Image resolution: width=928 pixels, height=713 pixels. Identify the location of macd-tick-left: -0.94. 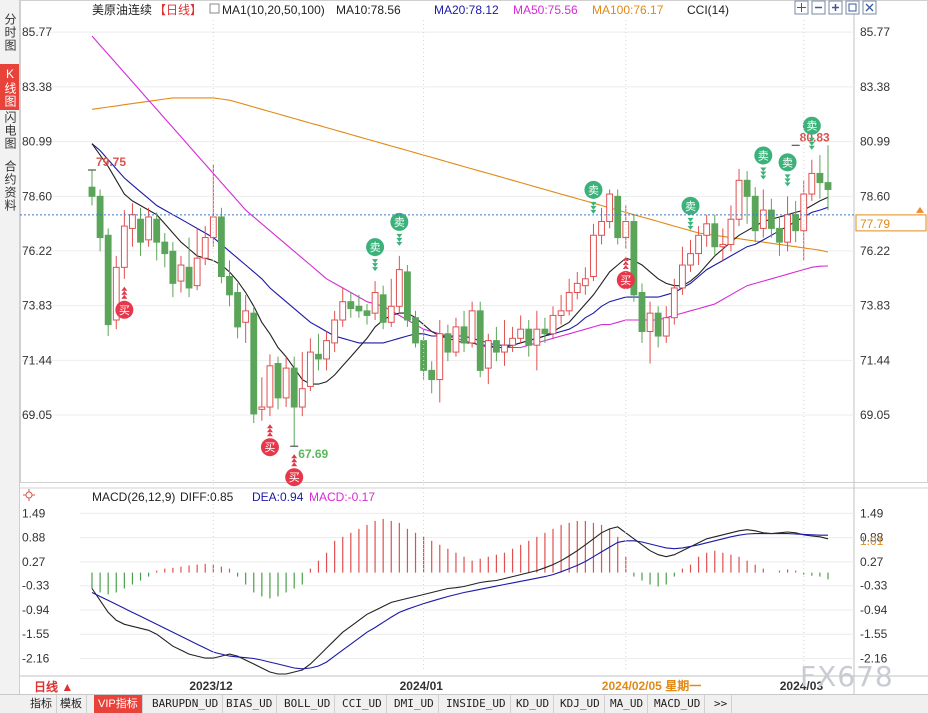
(36, 610).